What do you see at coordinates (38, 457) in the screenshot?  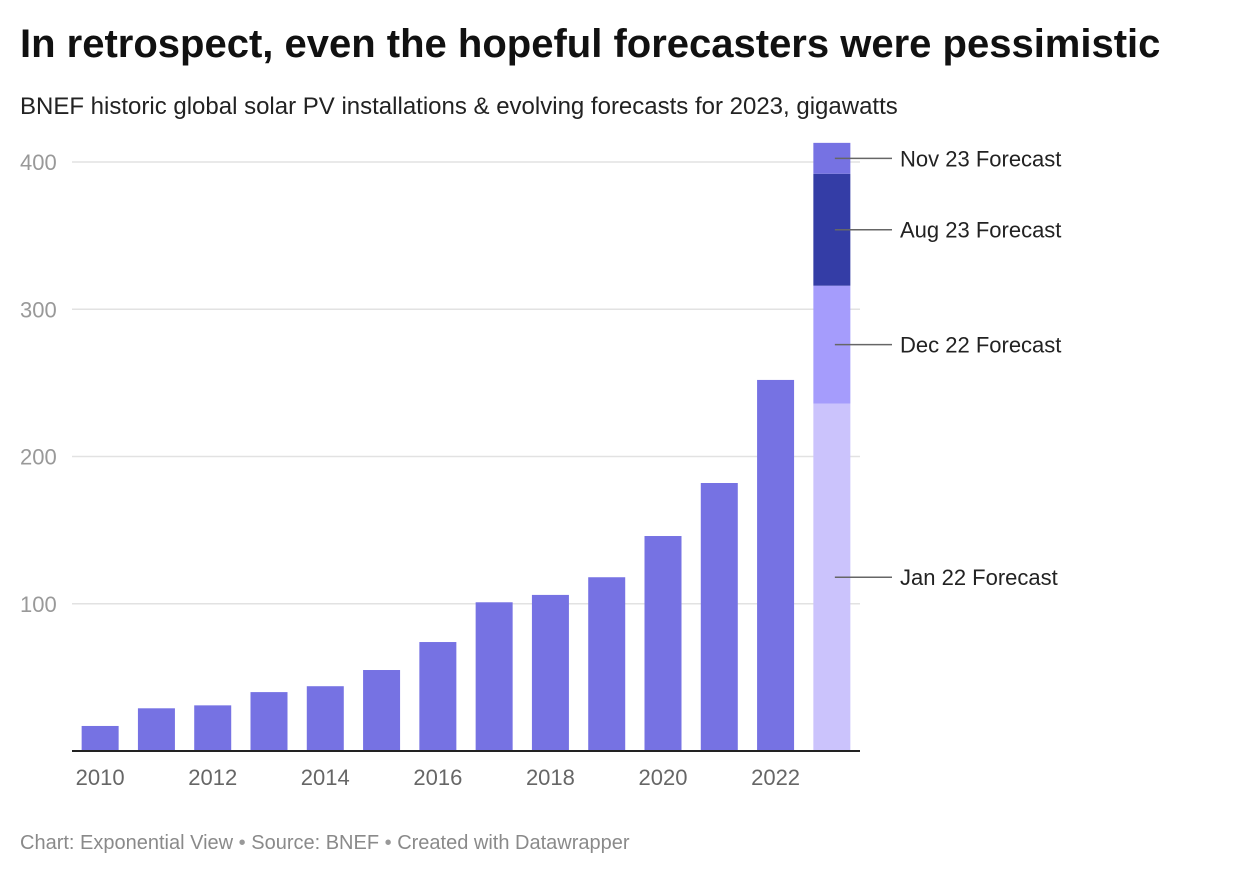 I see `y-tick-label: 200` at bounding box center [38, 457].